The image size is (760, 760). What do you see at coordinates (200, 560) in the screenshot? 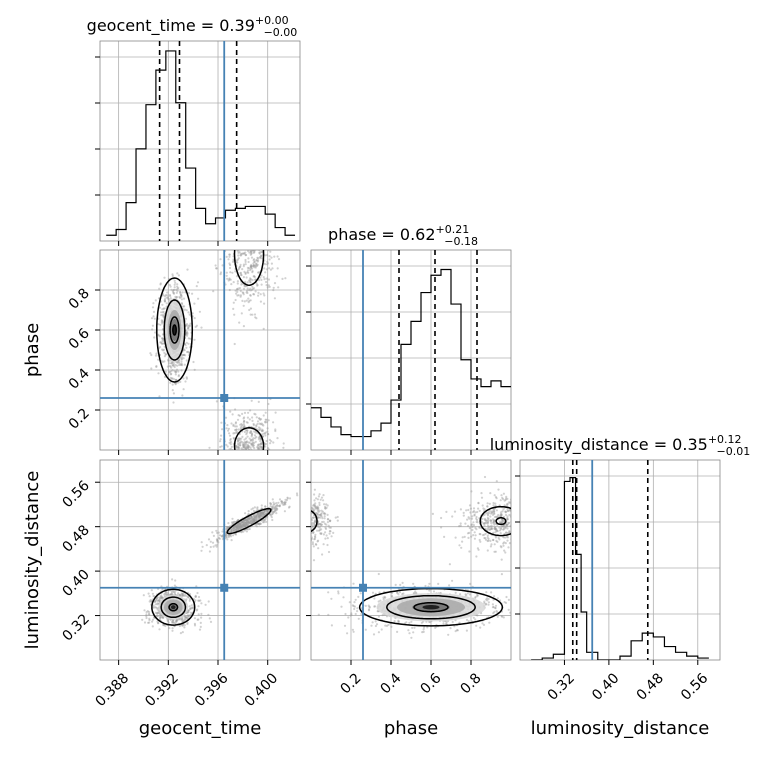
I see `grid-lines` at bounding box center [200, 560].